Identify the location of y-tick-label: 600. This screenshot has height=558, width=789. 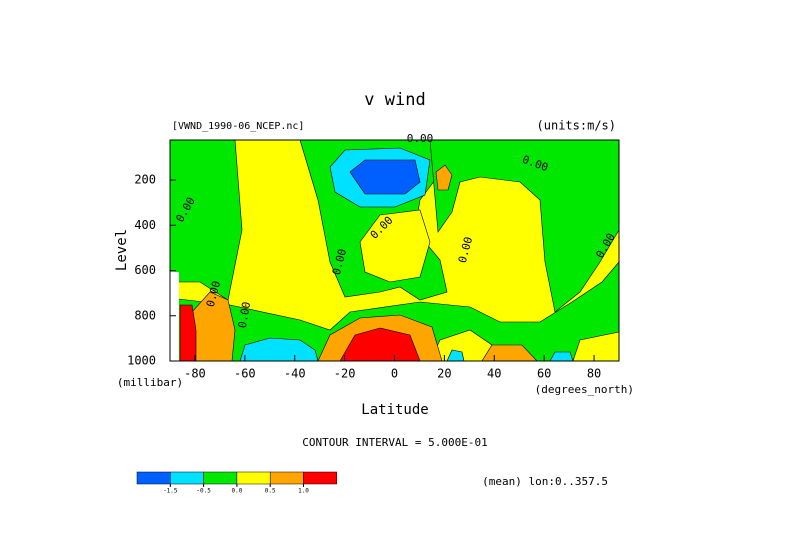
(145, 270).